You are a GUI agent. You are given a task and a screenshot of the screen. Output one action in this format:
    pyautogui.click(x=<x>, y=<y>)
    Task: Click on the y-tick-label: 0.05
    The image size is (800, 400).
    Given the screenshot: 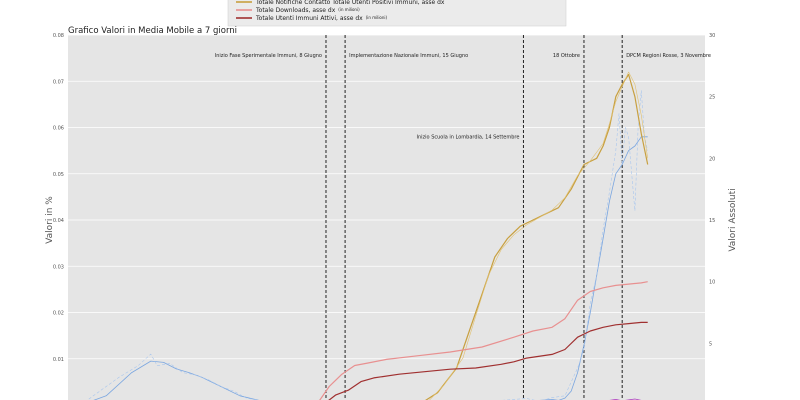 What is the action you would take?
    pyautogui.click(x=58, y=175)
    